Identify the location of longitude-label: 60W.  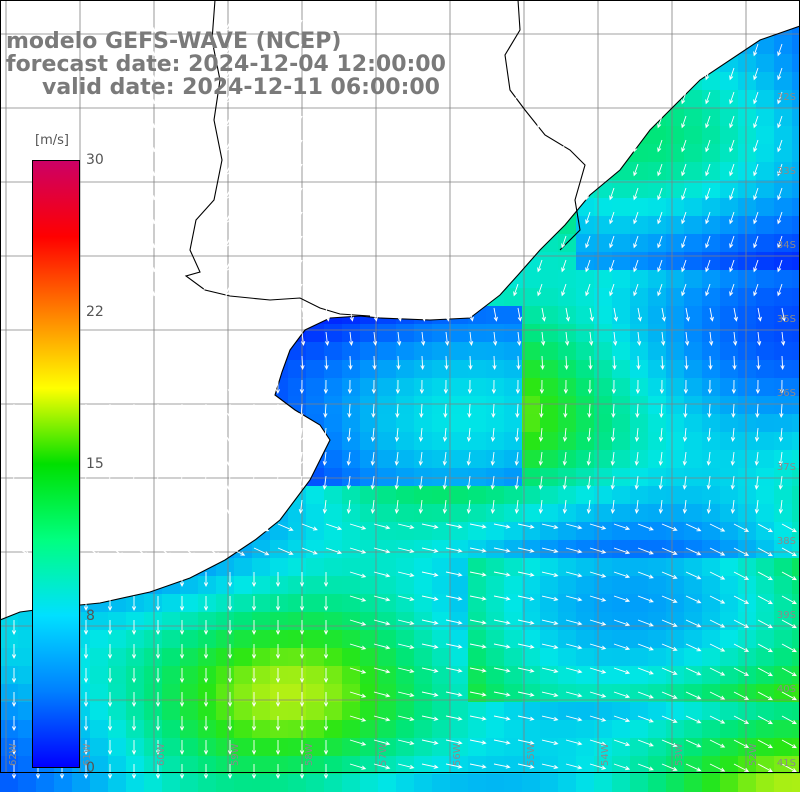
(161, 754).